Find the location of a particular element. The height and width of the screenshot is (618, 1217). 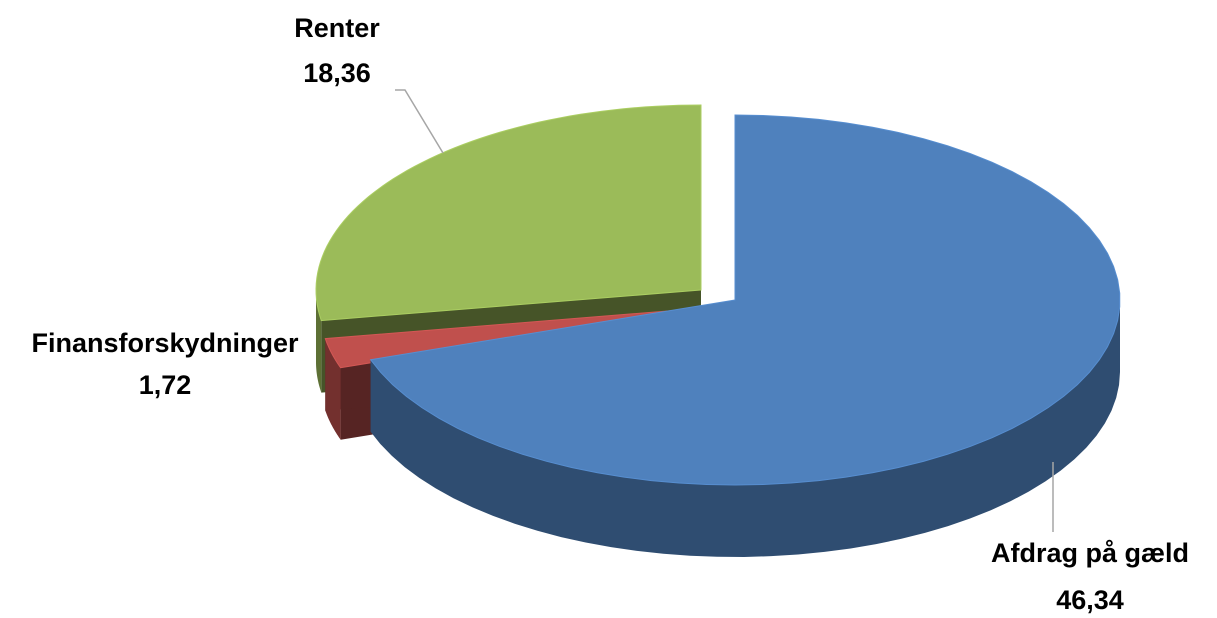

leader-line is located at coordinates (419, 121).